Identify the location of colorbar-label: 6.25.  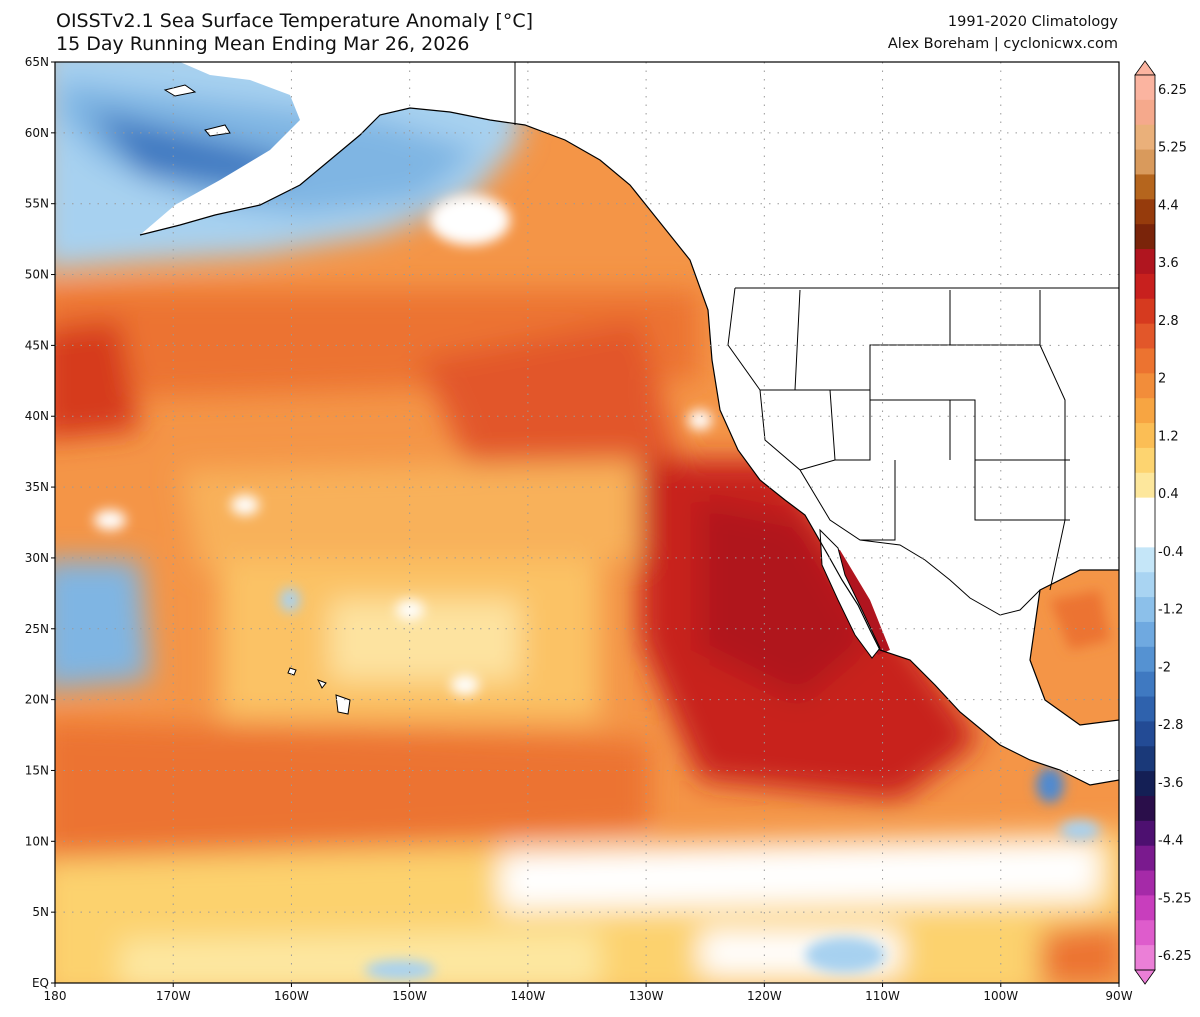
(1172, 90).